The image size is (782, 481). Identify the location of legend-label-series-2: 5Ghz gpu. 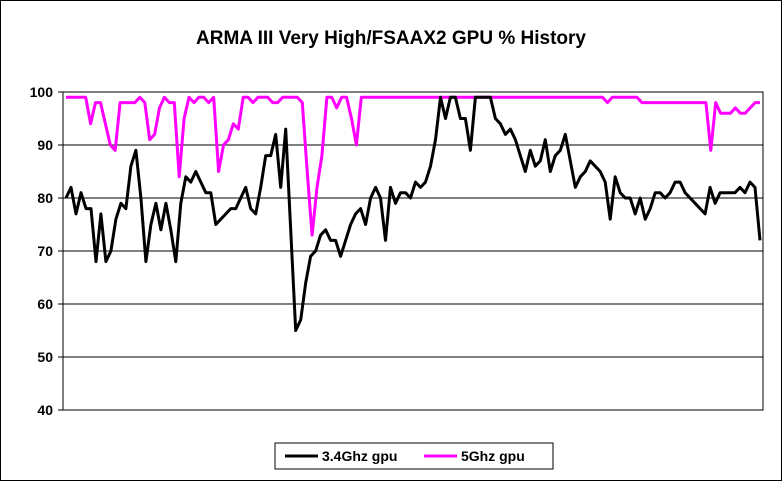
(493, 456).